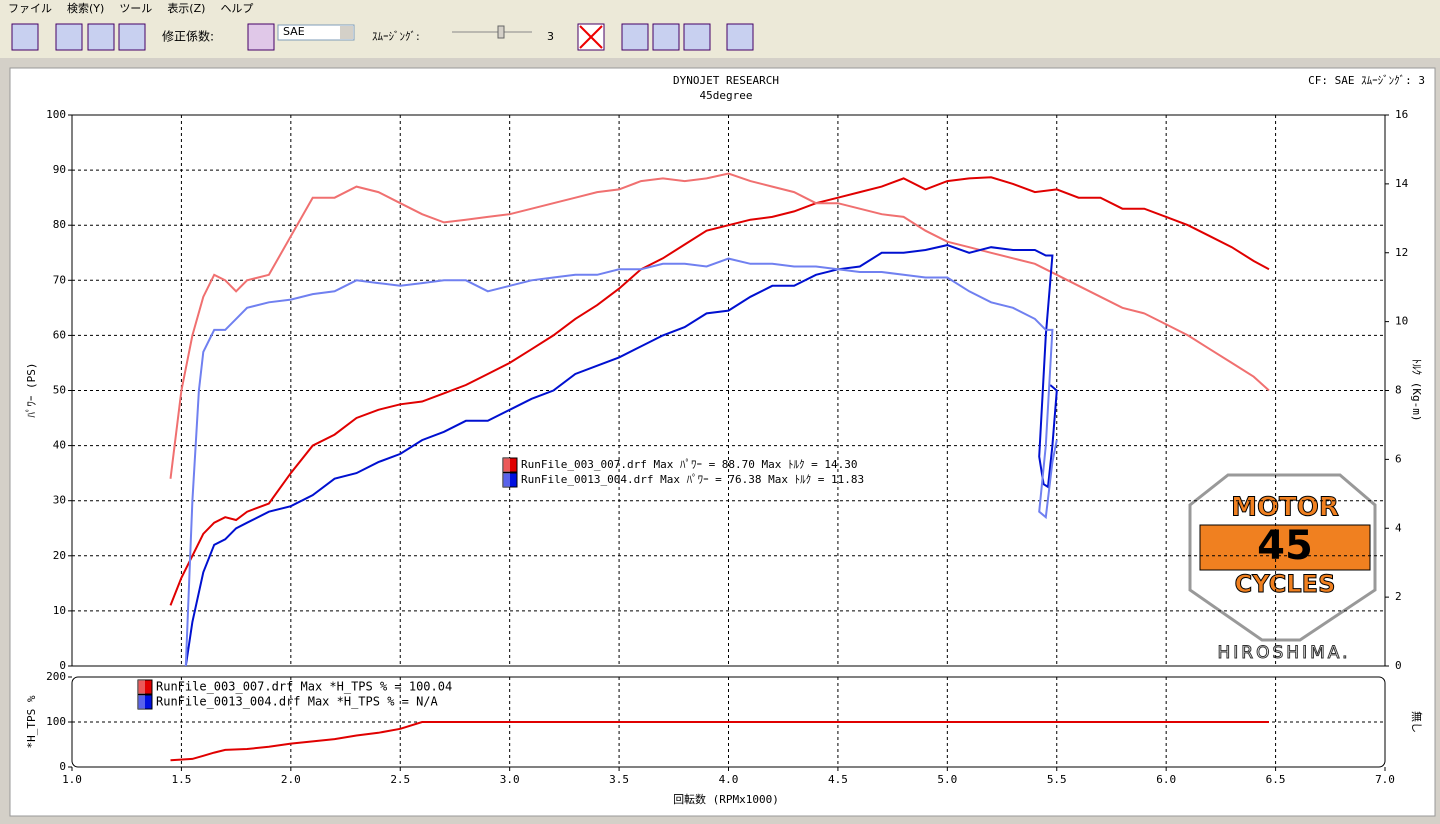 The width and height of the screenshot is (1440, 824). Describe the element at coordinates (591, 37) in the screenshot. I see `icon-cross` at that location.